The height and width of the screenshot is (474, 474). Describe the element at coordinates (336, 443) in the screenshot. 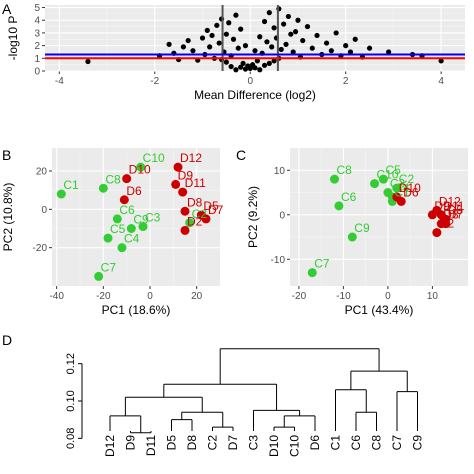

I see `leaf-label: C1` at that location.